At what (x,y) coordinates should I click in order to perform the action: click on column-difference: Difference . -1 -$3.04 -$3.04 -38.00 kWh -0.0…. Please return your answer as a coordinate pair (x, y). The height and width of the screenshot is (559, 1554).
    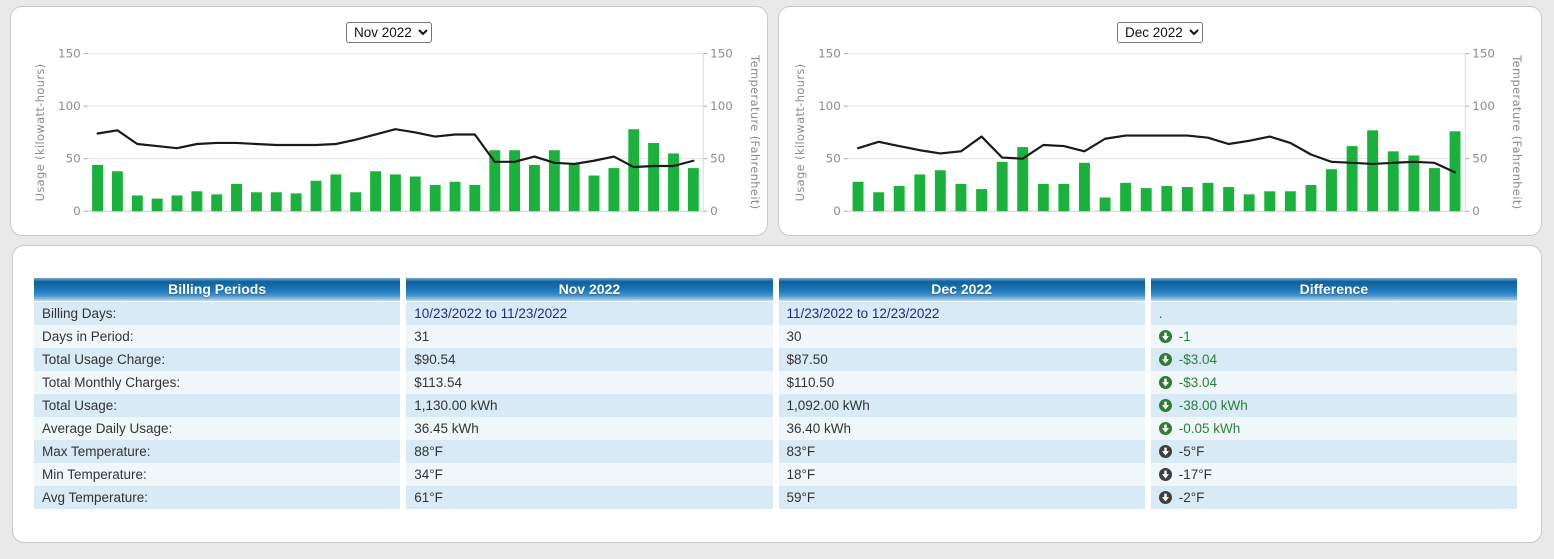
    Looking at the image, I should click on (1333, 393).